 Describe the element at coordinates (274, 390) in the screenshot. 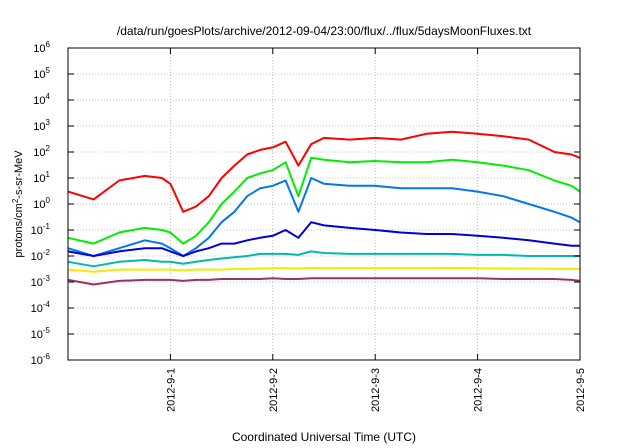

I see `x-tick-label: 2012-9-2` at that location.